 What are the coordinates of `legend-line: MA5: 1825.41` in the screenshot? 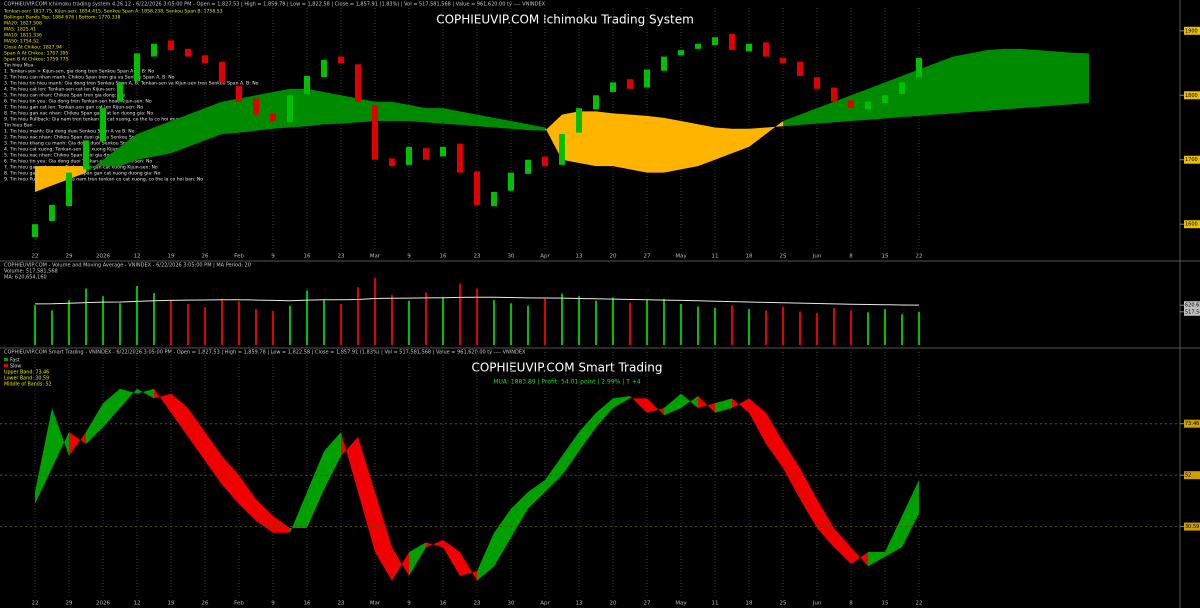 It's located at (20, 30).